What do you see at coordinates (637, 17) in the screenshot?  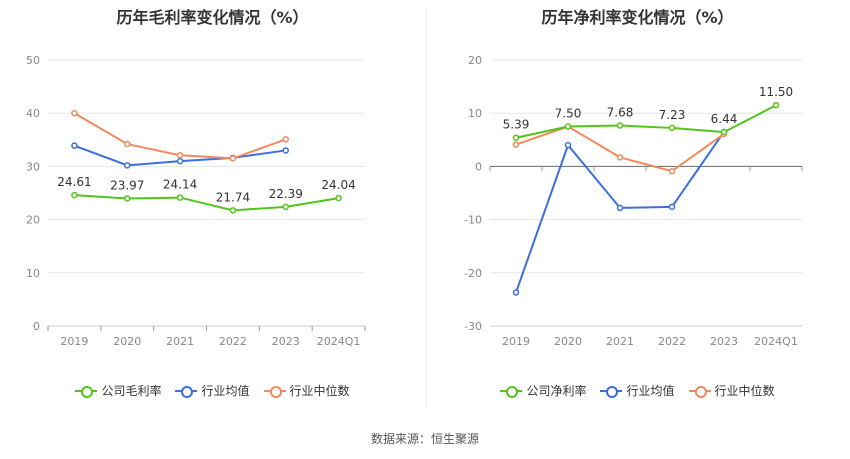 I see `chart-title: 历年净利率变化情况（%）` at bounding box center [637, 17].